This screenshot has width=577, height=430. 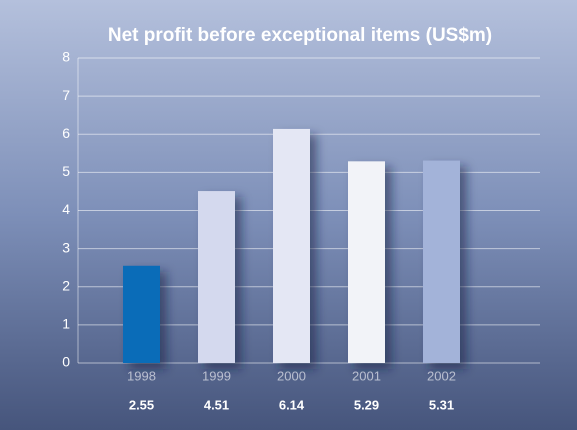 I want to click on data-label: 2.55, so click(x=141, y=404).